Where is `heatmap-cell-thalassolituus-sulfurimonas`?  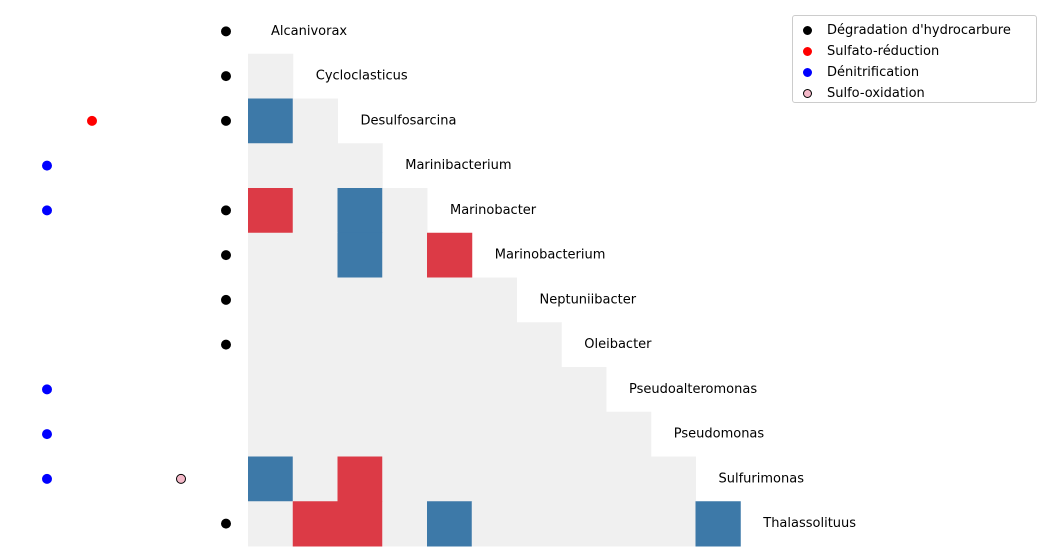 heatmap-cell-thalassolituus-sulfurimonas is located at coordinates (718, 524).